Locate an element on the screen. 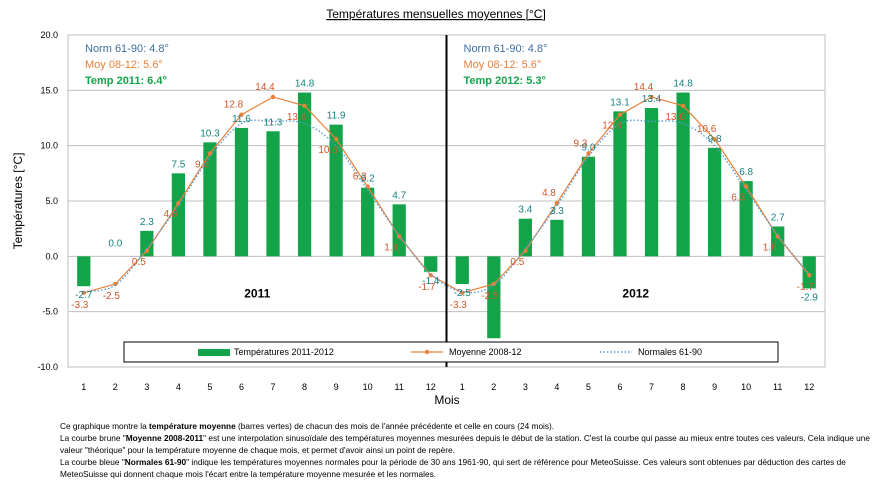  bar-value-label: -2.7 is located at coordinates (84, 295).